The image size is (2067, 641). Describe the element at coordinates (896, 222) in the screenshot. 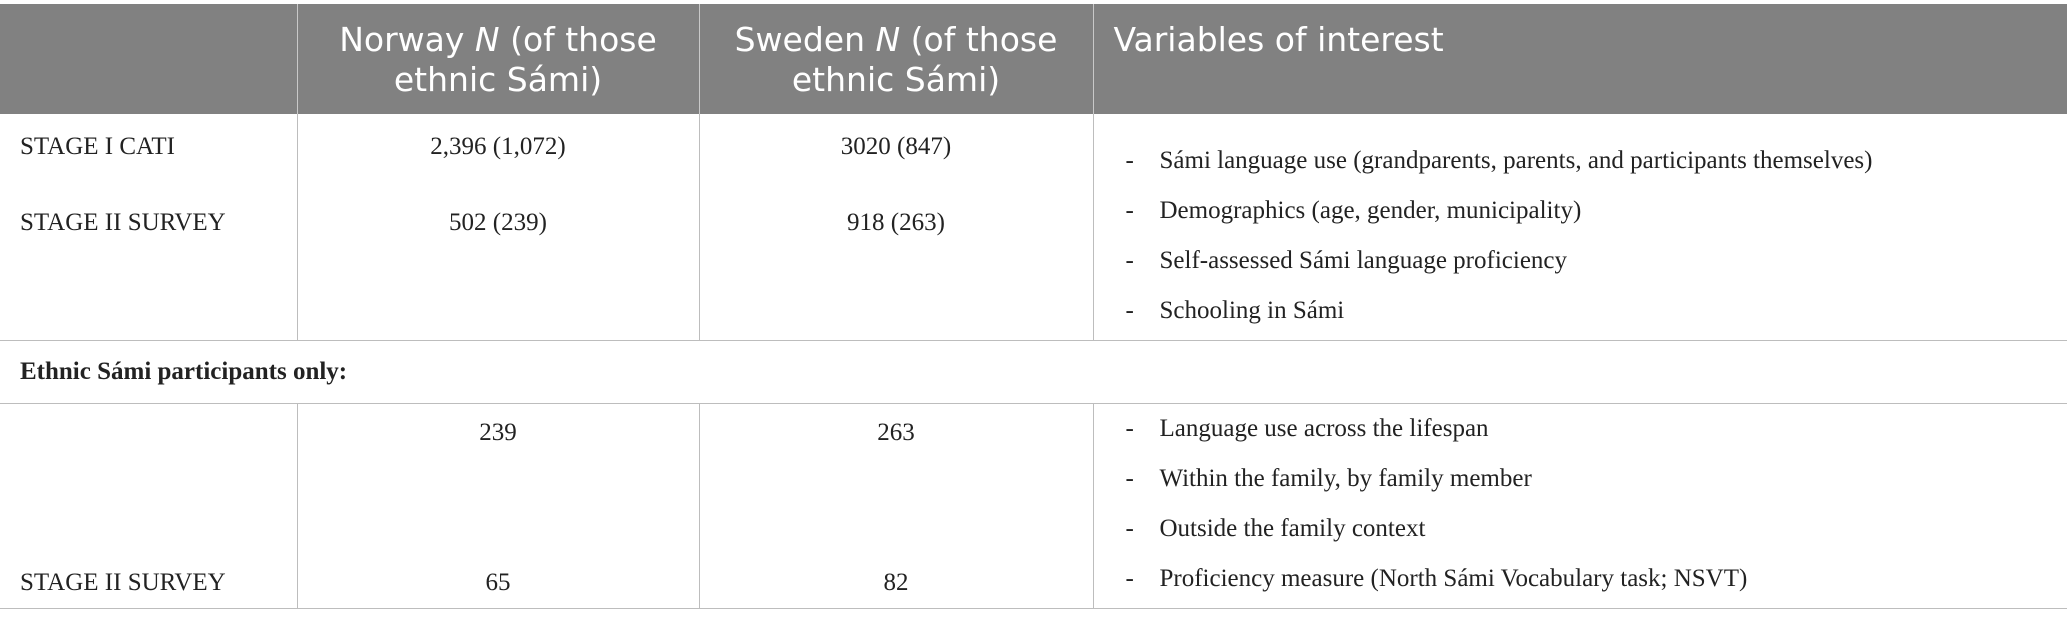

I see `sweden-value: 918 (263)` at that location.